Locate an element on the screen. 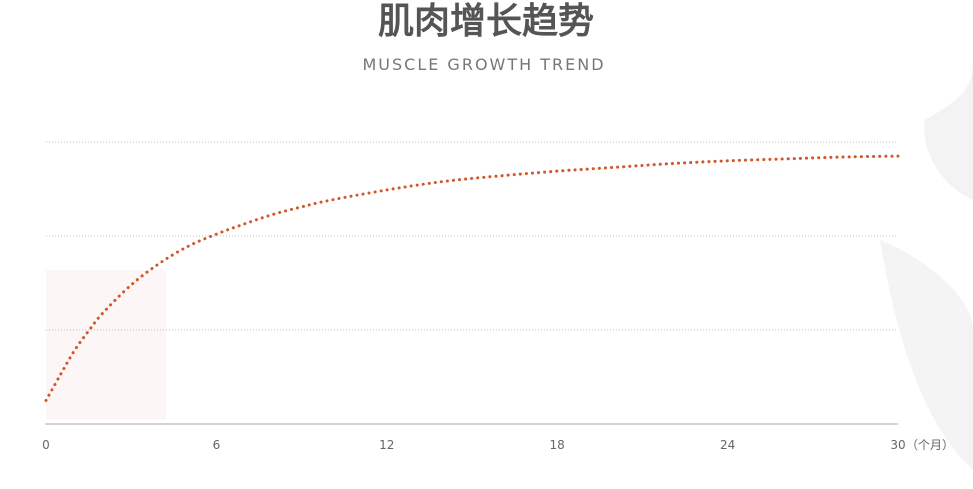 This screenshot has height=489, width=973. x-tick-label: 12 is located at coordinates (386, 445).